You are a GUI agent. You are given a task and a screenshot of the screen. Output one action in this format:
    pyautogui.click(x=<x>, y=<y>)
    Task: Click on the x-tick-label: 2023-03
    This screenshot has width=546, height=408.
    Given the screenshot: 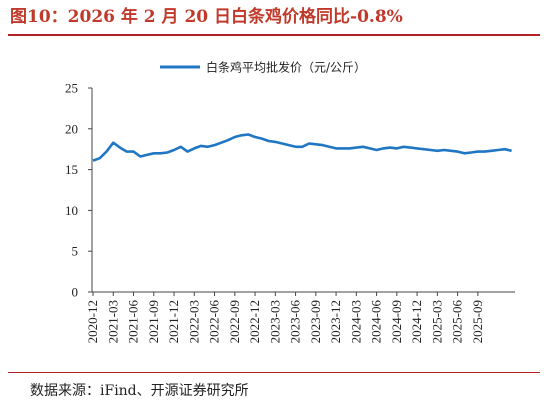 What is the action you would take?
    pyautogui.click(x=274, y=321)
    